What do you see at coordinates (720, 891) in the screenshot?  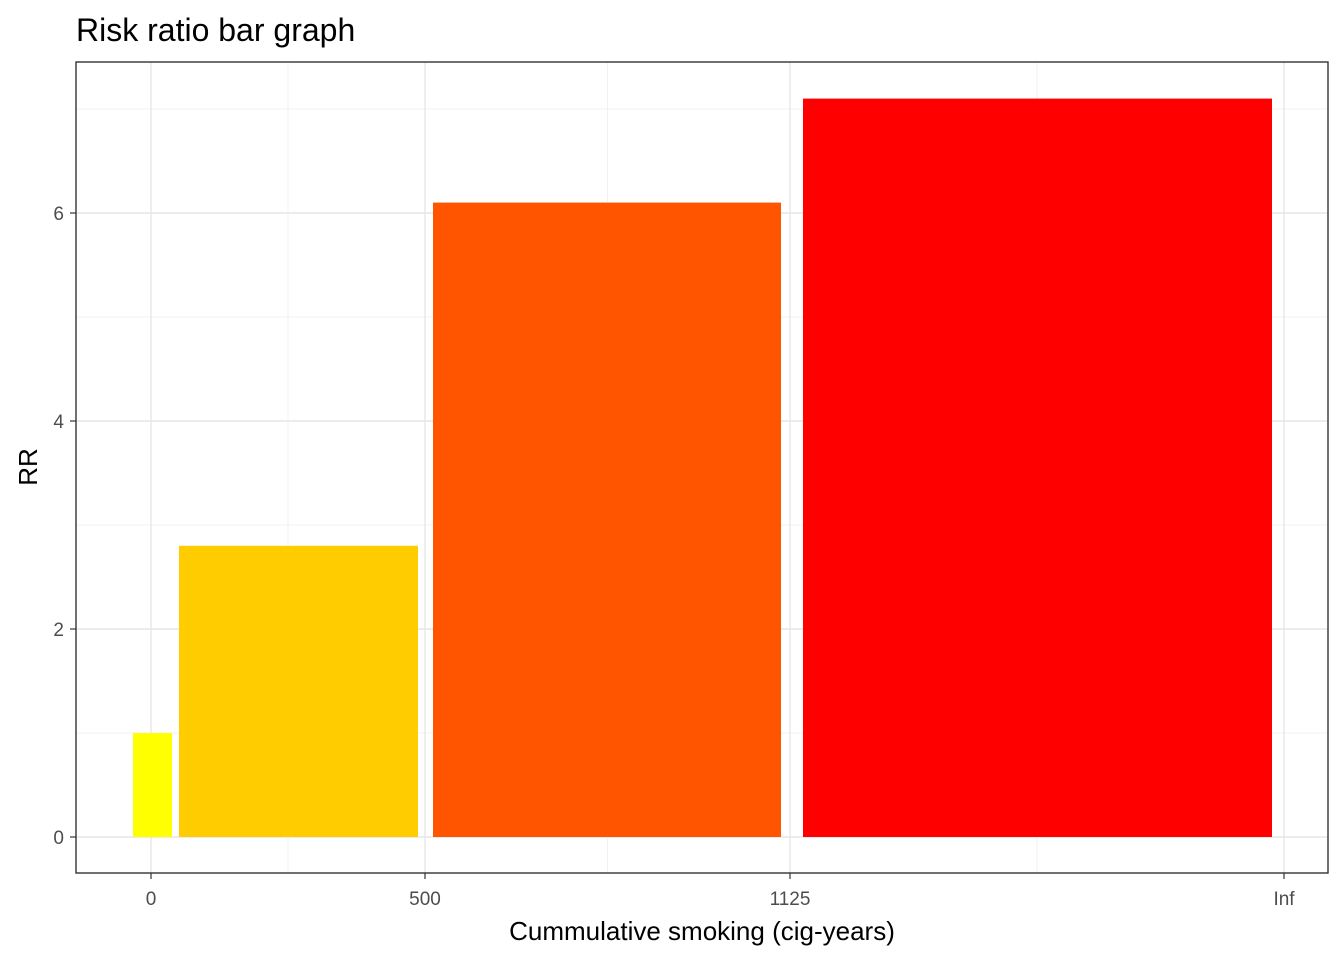 I see `x-axis-ticks: 0 500 1125 Inf` at bounding box center [720, 891].